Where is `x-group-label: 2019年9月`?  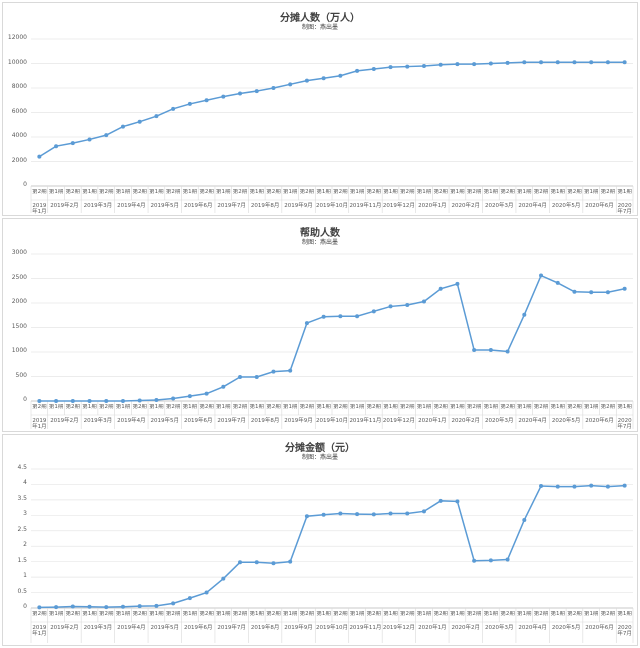
x-group-label: 2019年9月 is located at coordinates (298, 206).